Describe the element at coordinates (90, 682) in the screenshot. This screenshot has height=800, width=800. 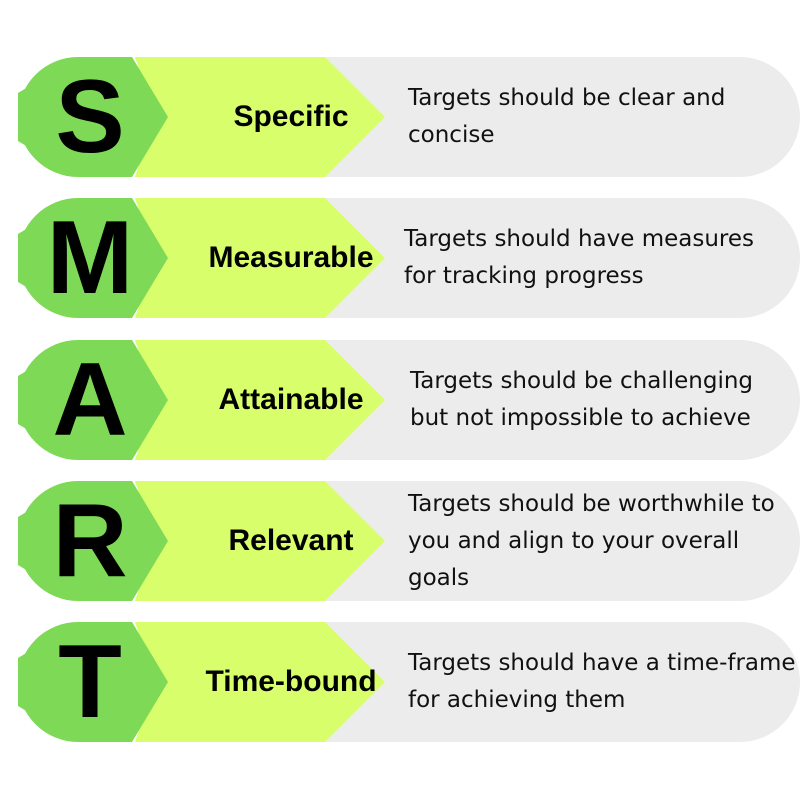
I see `smart-letter: T` at that location.